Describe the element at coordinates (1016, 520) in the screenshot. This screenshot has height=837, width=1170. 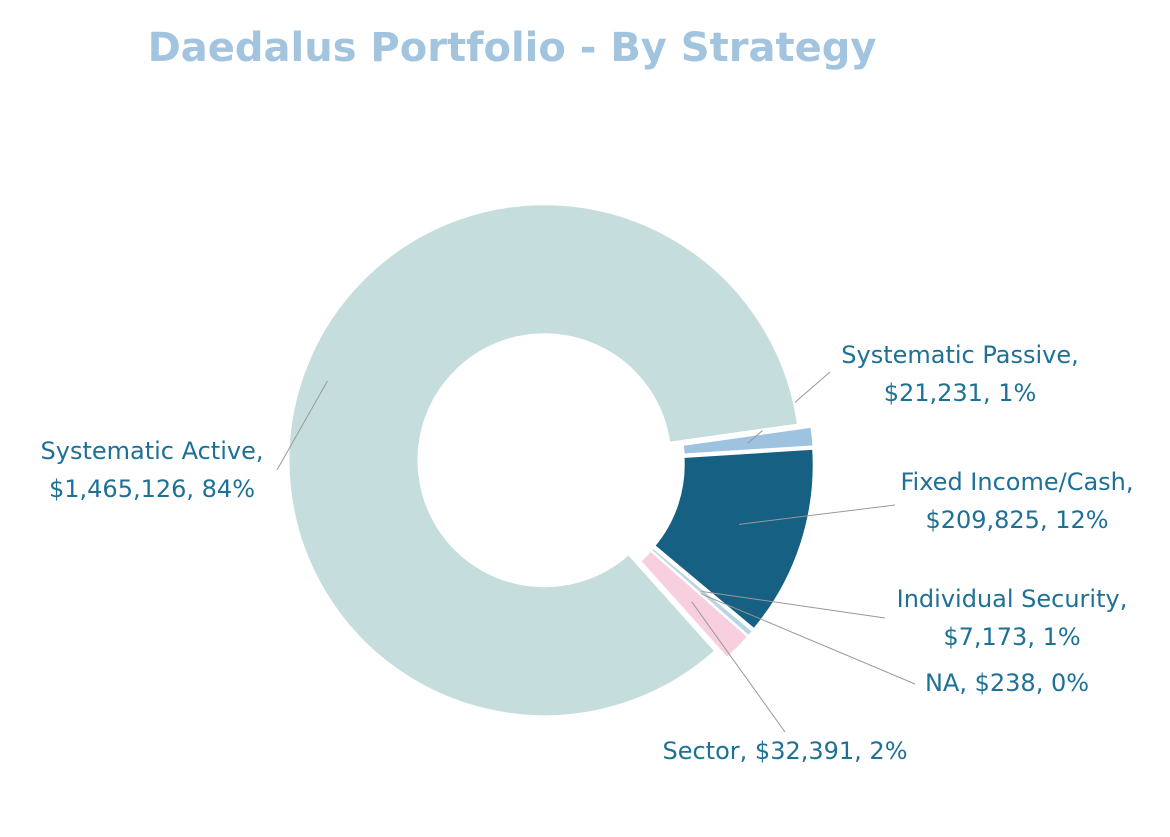
I see `value-label: $209,825, 12%` at that location.